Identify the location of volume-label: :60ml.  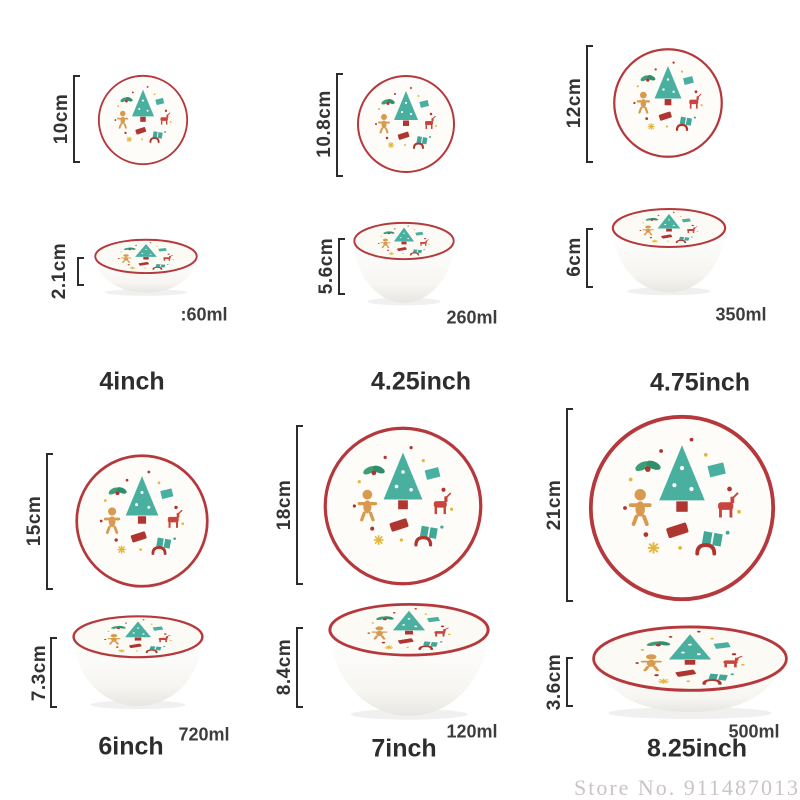
(204, 314).